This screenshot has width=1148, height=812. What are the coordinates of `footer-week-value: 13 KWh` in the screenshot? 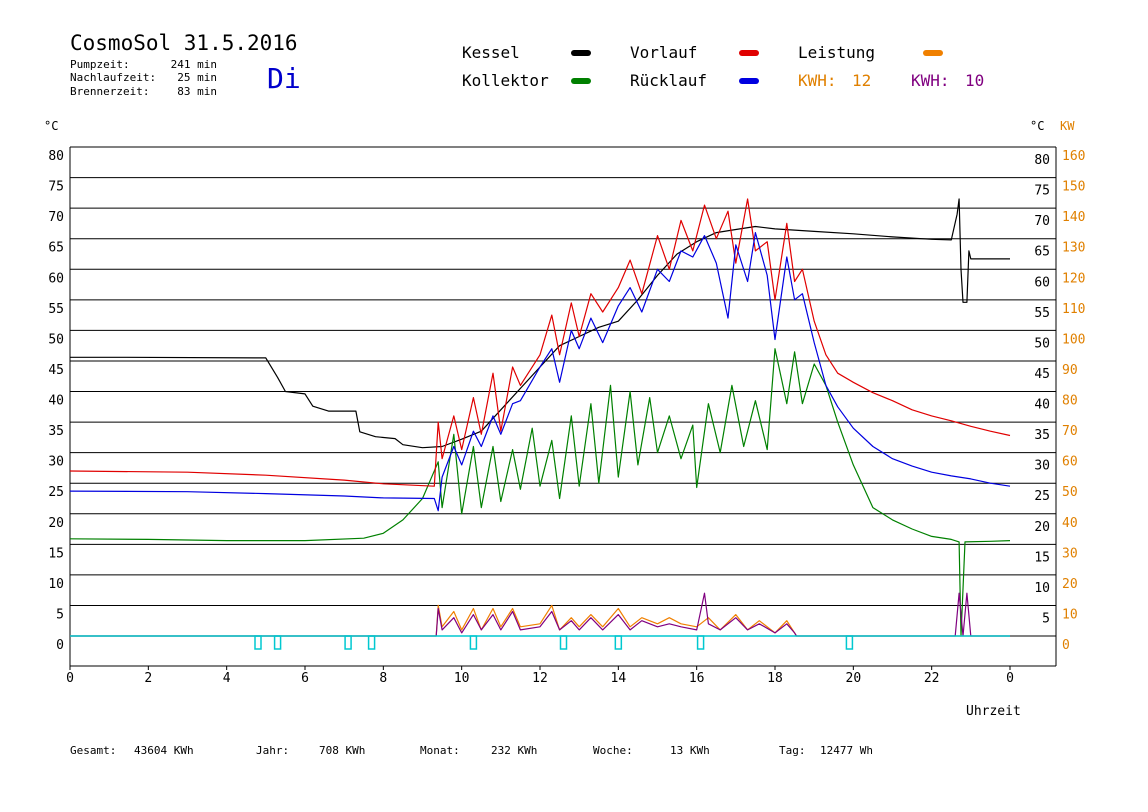 It's located at (690, 750).